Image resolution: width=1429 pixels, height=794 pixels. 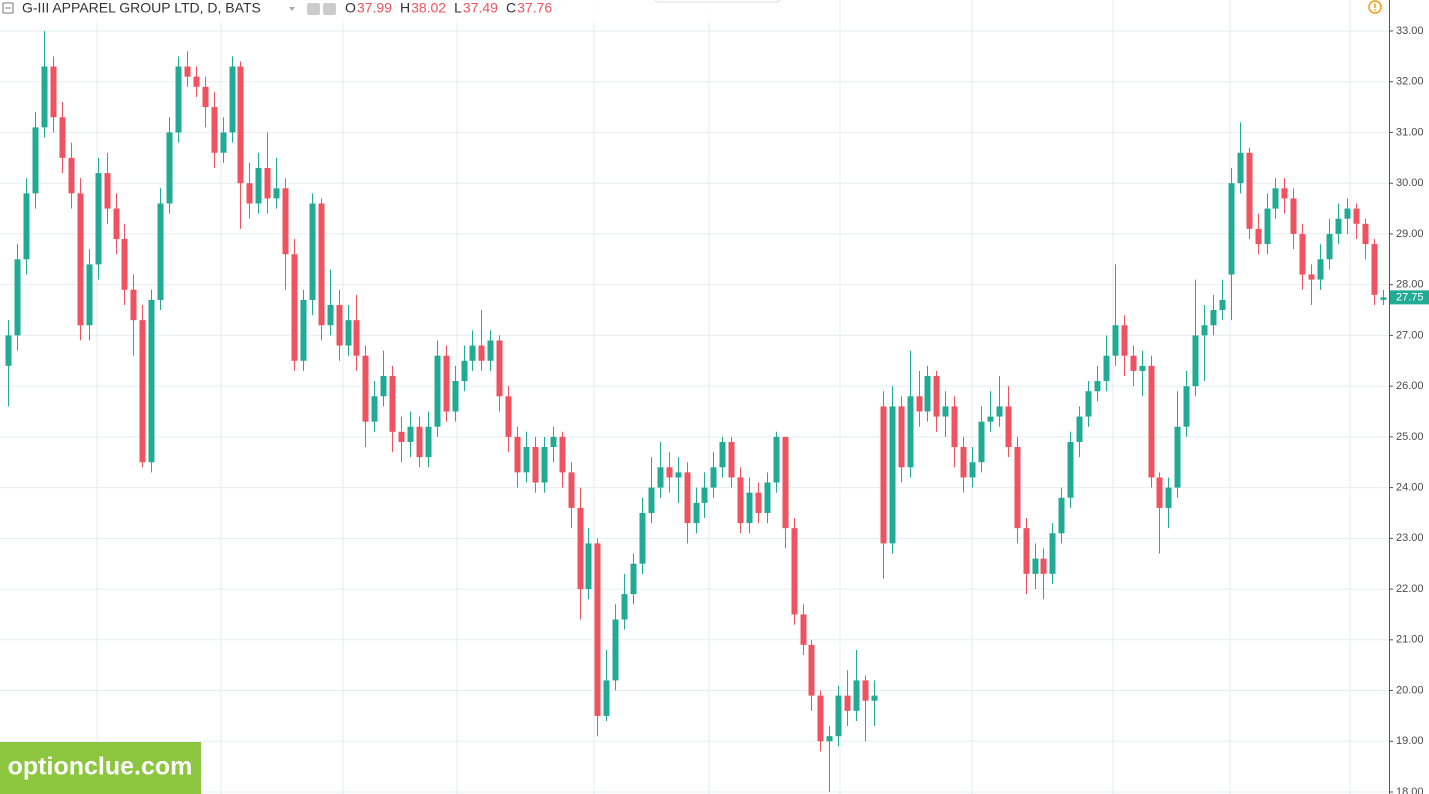 What do you see at coordinates (1375, 7) in the screenshot?
I see `warning-icon` at bounding box center [1375, 7].